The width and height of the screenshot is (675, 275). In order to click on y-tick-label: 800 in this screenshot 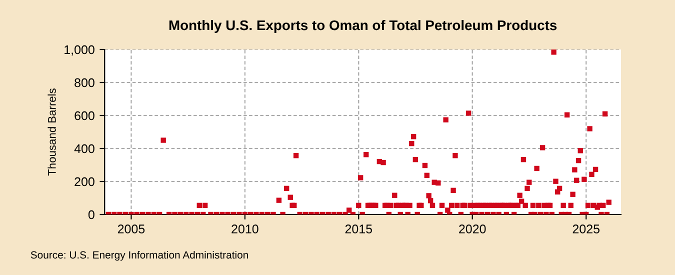, I will do `click(84, 83)`.